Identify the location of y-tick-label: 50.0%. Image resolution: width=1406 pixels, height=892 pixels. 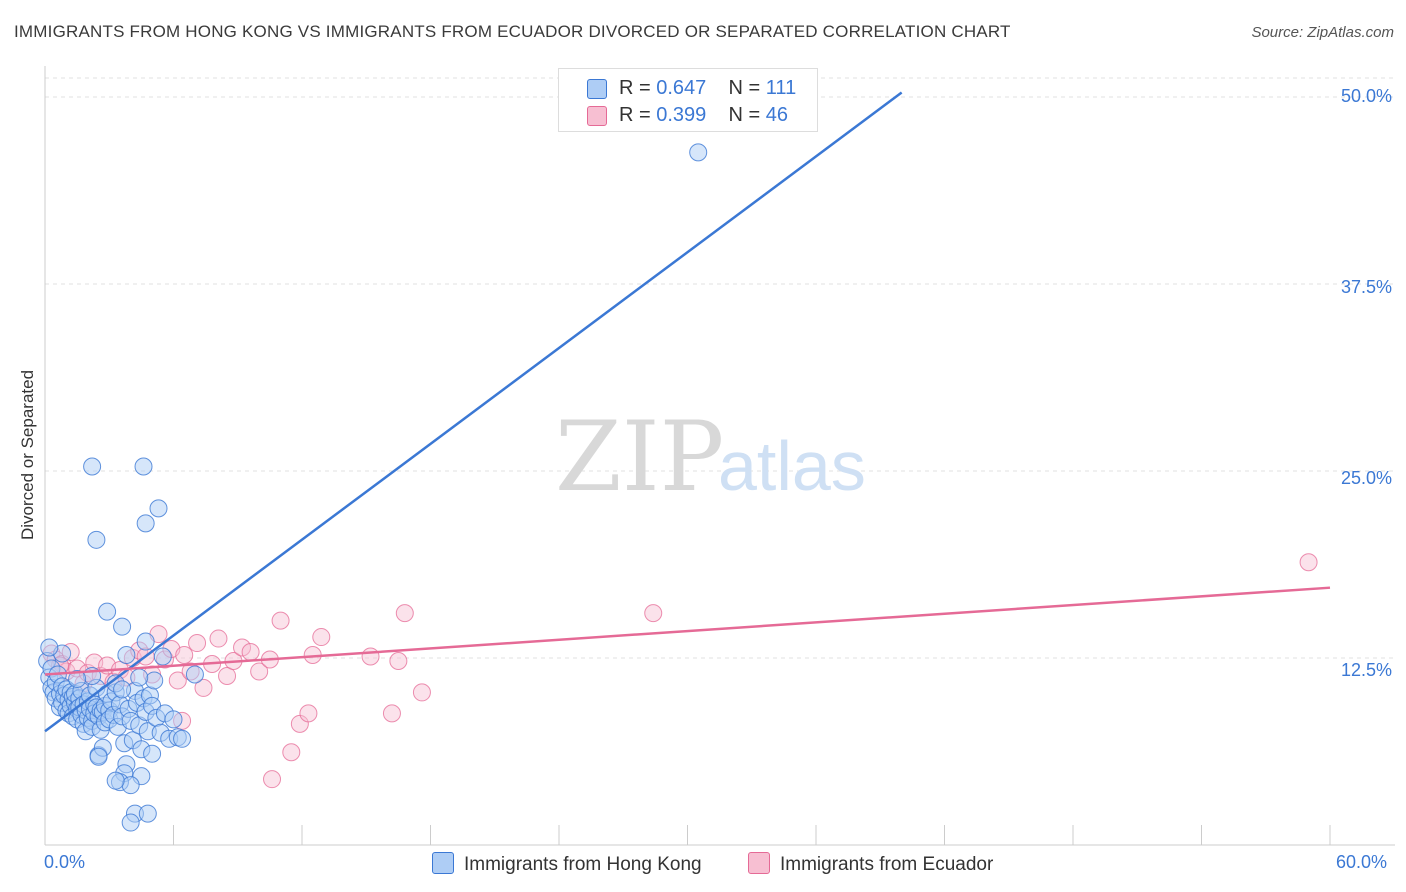
(1366, 96).